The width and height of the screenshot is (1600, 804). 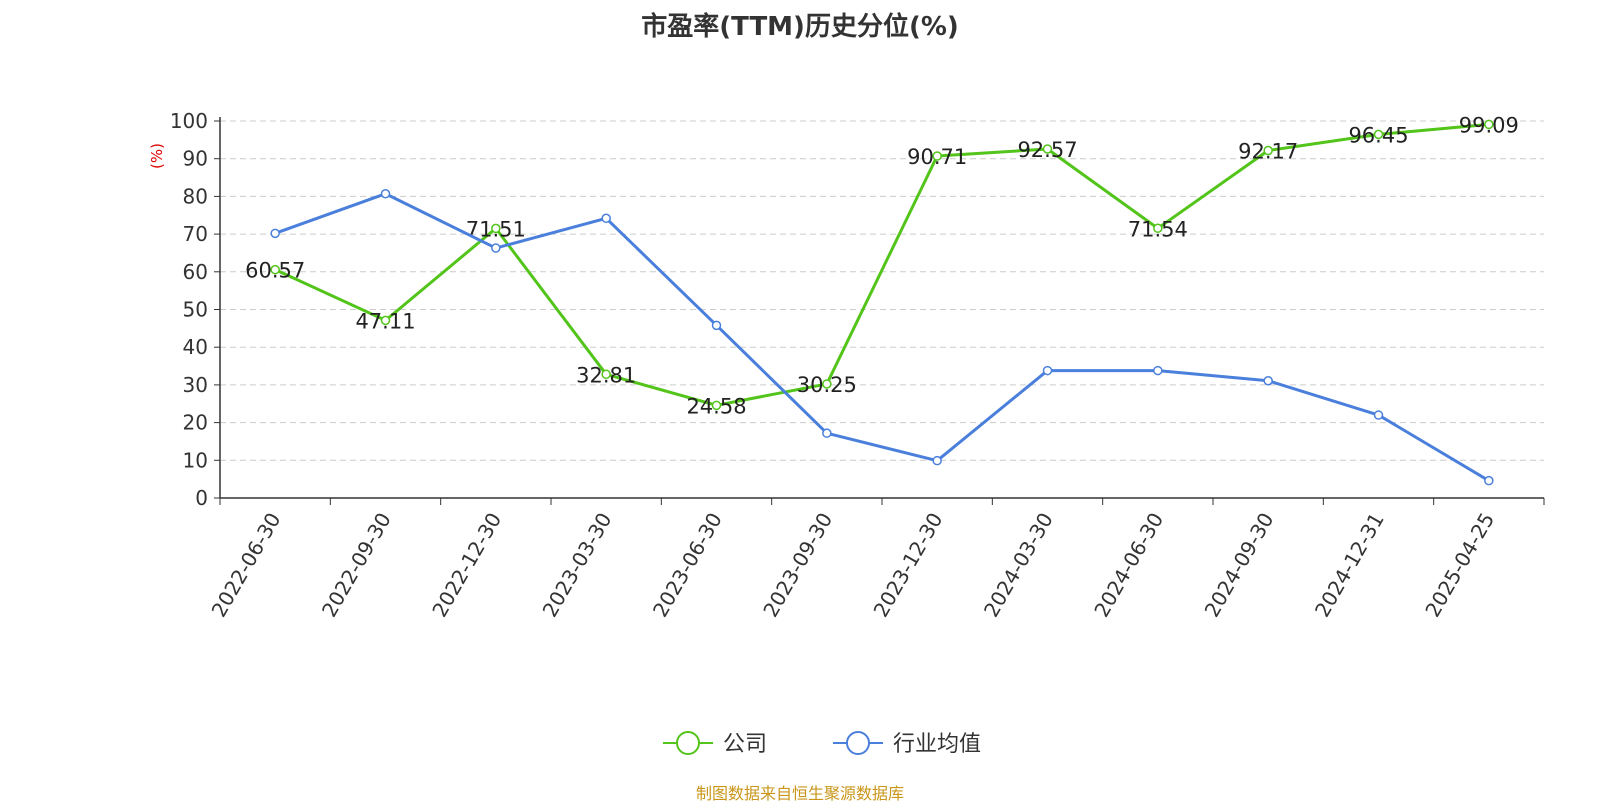 I want to click on x-tick-label: 2023-03-30, so click(x=577, y=565).